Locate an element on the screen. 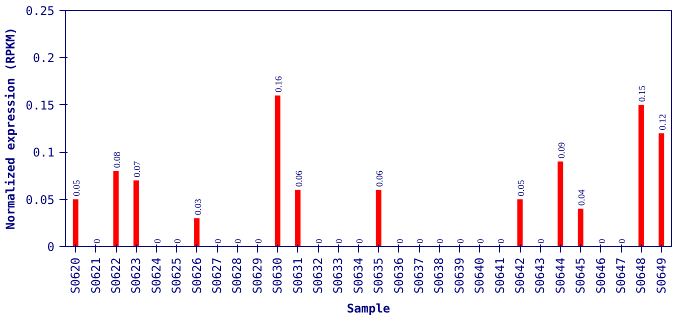 The image size is (690, 320). x-tick-label: S0621 is located at coordinates (95, 276).